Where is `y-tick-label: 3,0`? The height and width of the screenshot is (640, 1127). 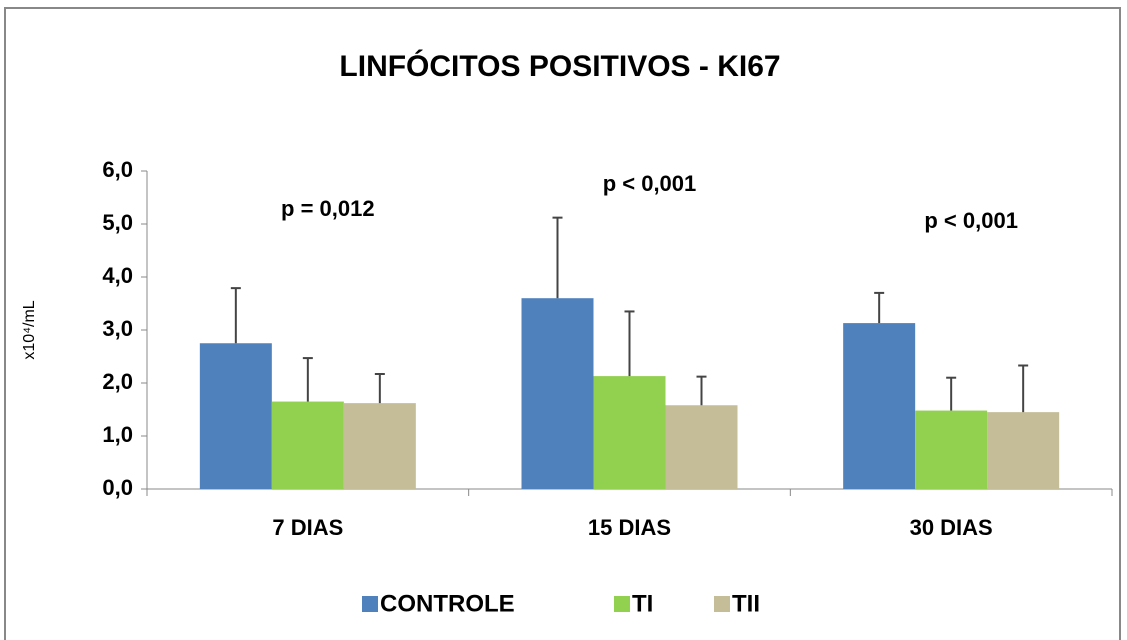 y-tick-label: 3,0 is located at coordinates (117, 328).